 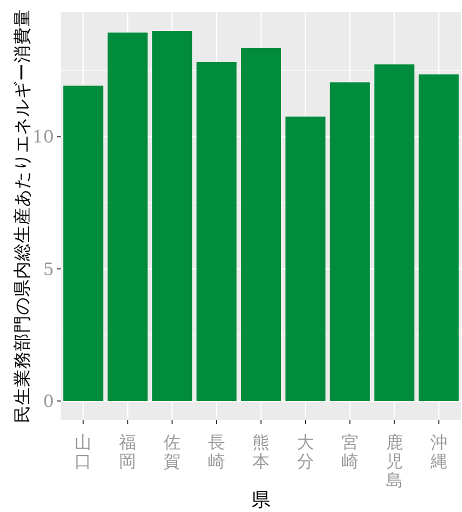 I want to click on y-tick-label: 10, so click(x=43, y=138).